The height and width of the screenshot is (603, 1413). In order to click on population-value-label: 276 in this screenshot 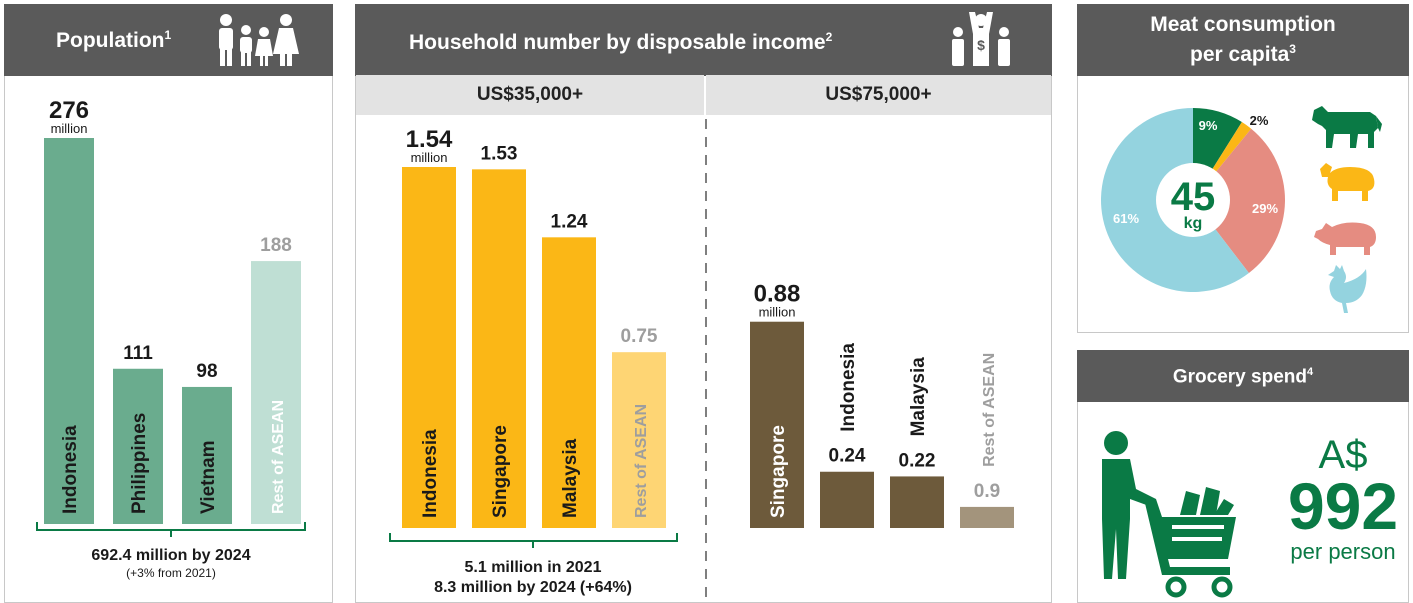, I will do `click(69, 110)`.